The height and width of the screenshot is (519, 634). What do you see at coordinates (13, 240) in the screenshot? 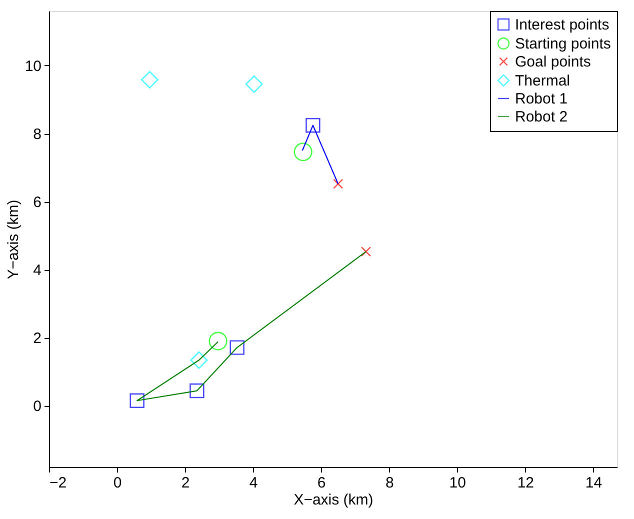
I see `y-axis-title: Y−axis (km)` at bounding box center [13, 240].